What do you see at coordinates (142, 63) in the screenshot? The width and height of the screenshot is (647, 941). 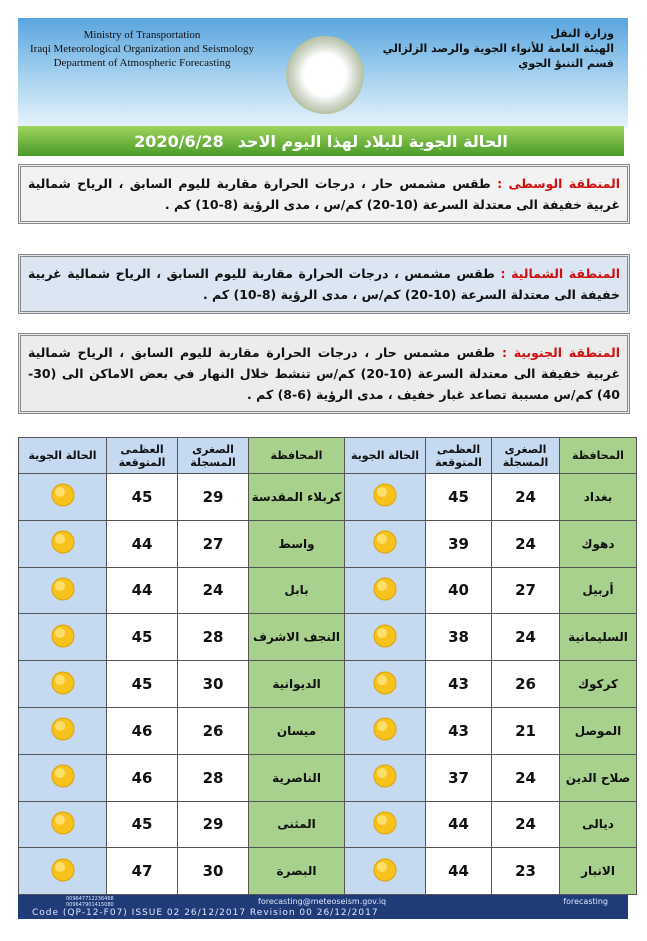 I see `header-line: Department of Atmospheric Forecasting` at bounding box center [142, 63].